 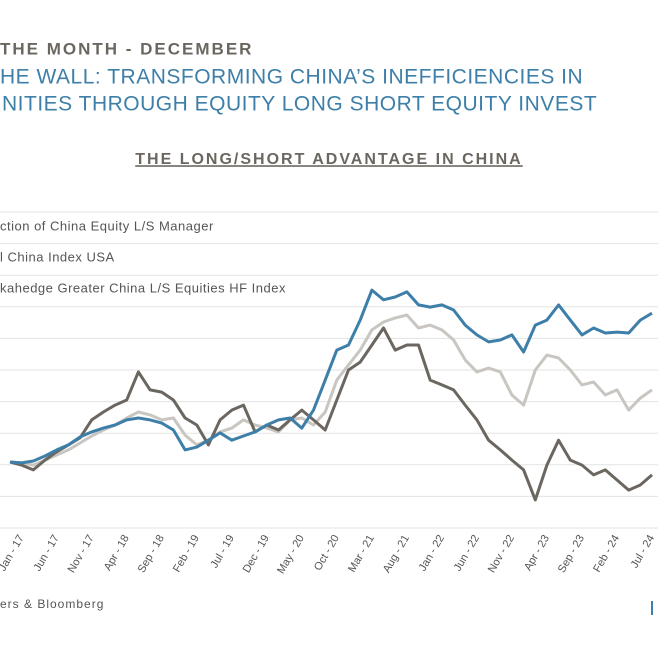 What do you see at coordinates (652, 608) in the screenshot?
I see `decoration` at bounding box center [652, 608].